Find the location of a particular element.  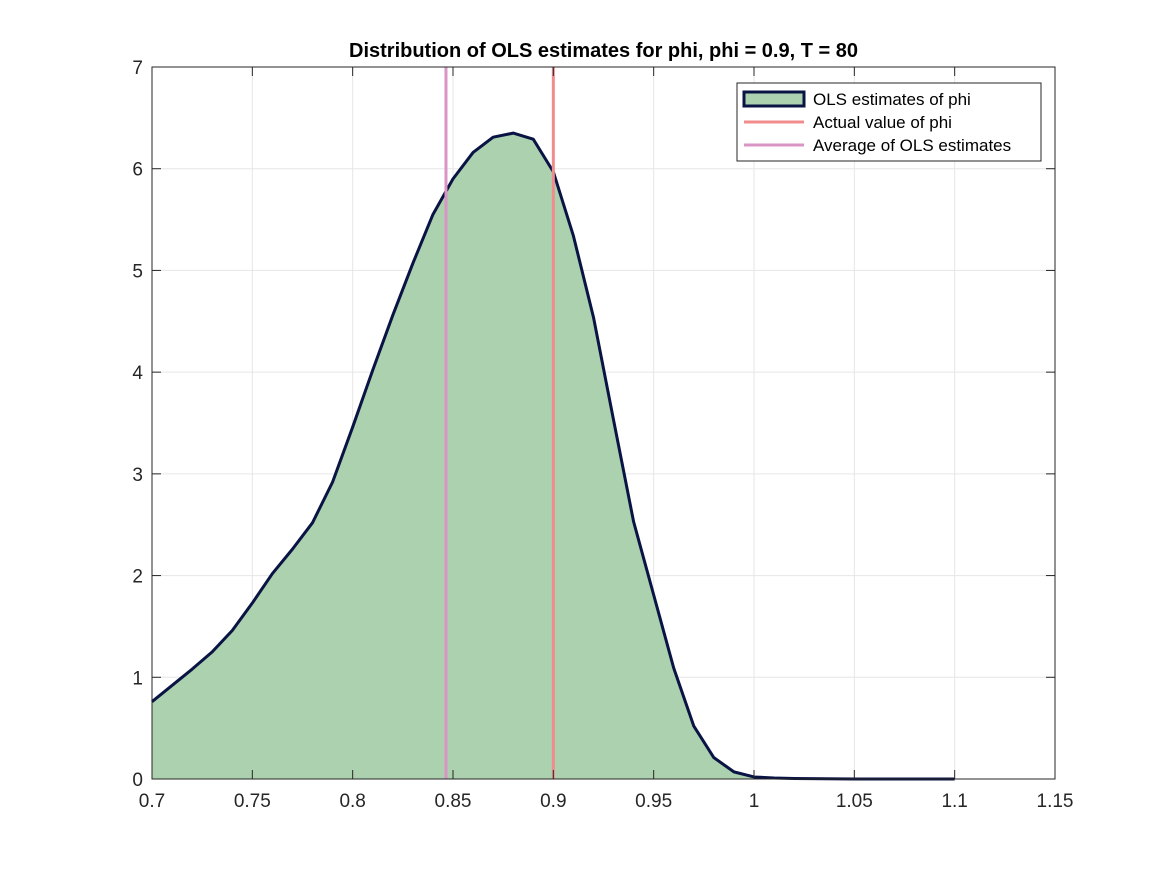

y-tick-label: 2 is located at coordinates (137, 577).